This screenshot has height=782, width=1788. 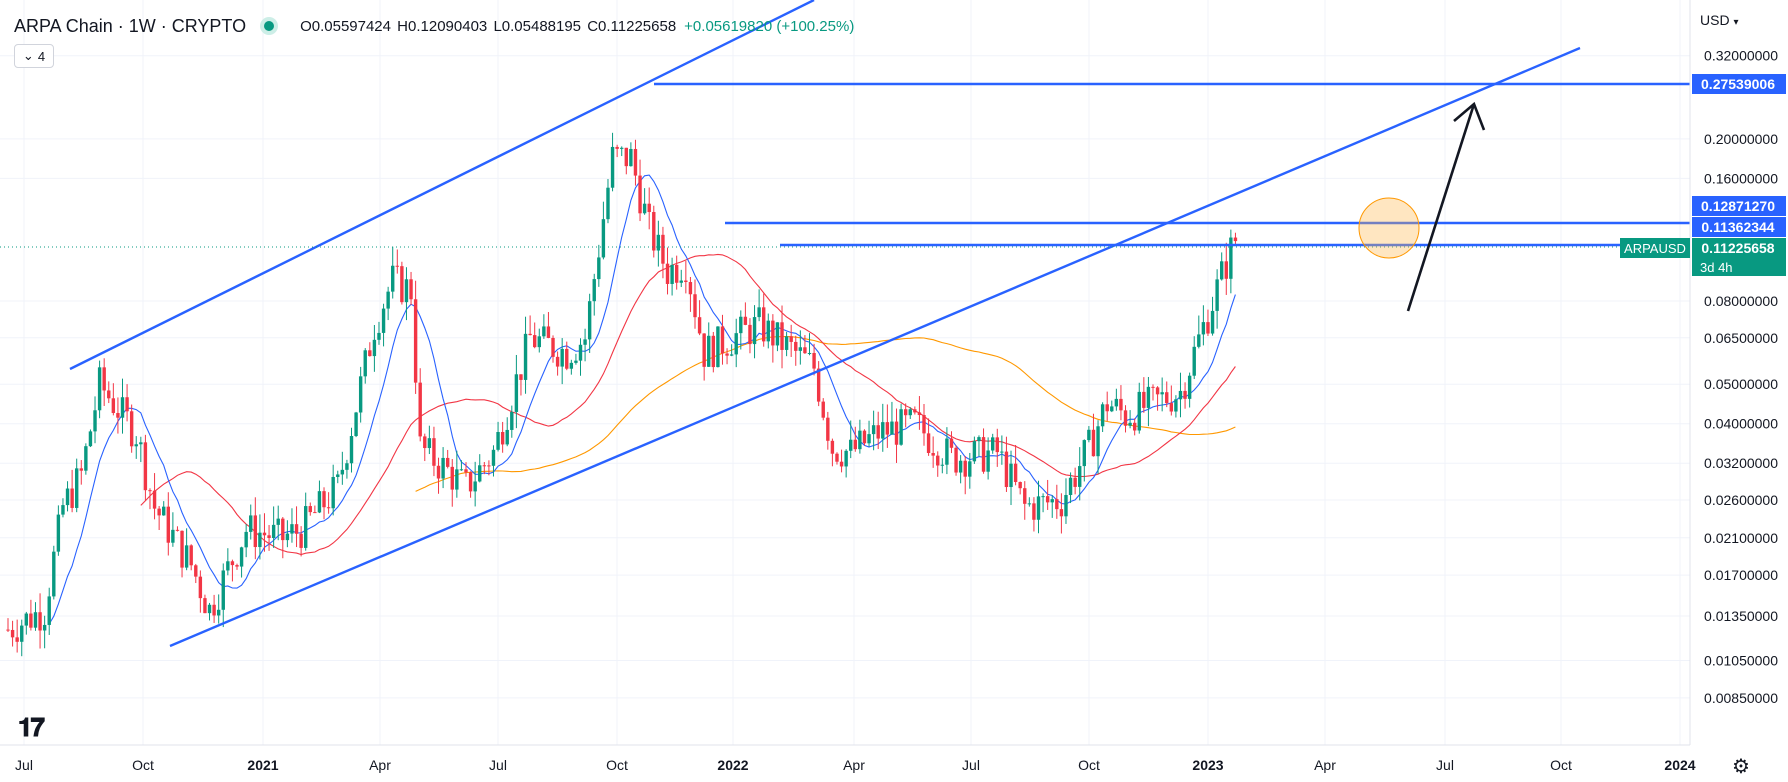 I want to click on highlight-circle, so click(x=1389, y=228).